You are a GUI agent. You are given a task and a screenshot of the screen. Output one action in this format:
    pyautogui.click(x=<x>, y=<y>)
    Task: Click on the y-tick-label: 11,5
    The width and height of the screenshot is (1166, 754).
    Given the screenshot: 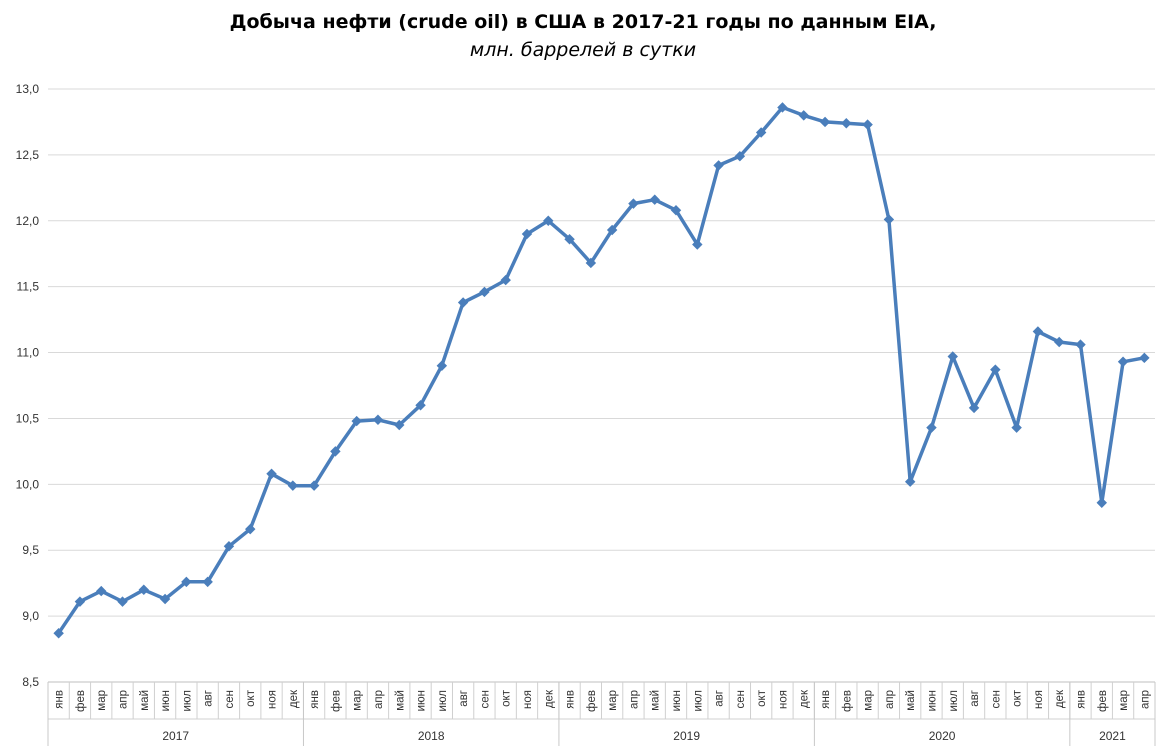 What is the action you would take?
    pyautogui.click(x=28, y=287)
    